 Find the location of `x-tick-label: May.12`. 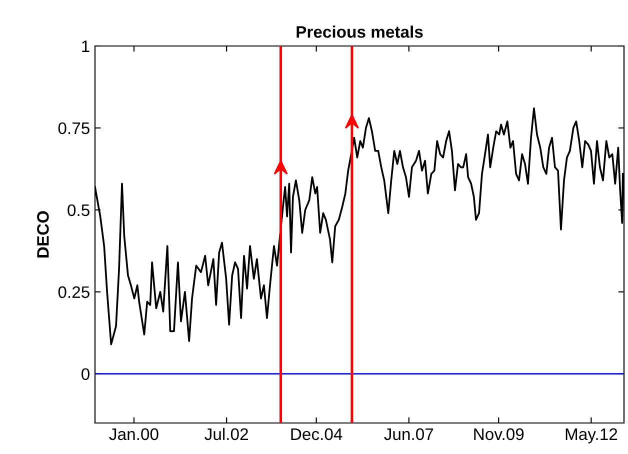

x-tick-label: May.12 is located at coordinates (592, 436).